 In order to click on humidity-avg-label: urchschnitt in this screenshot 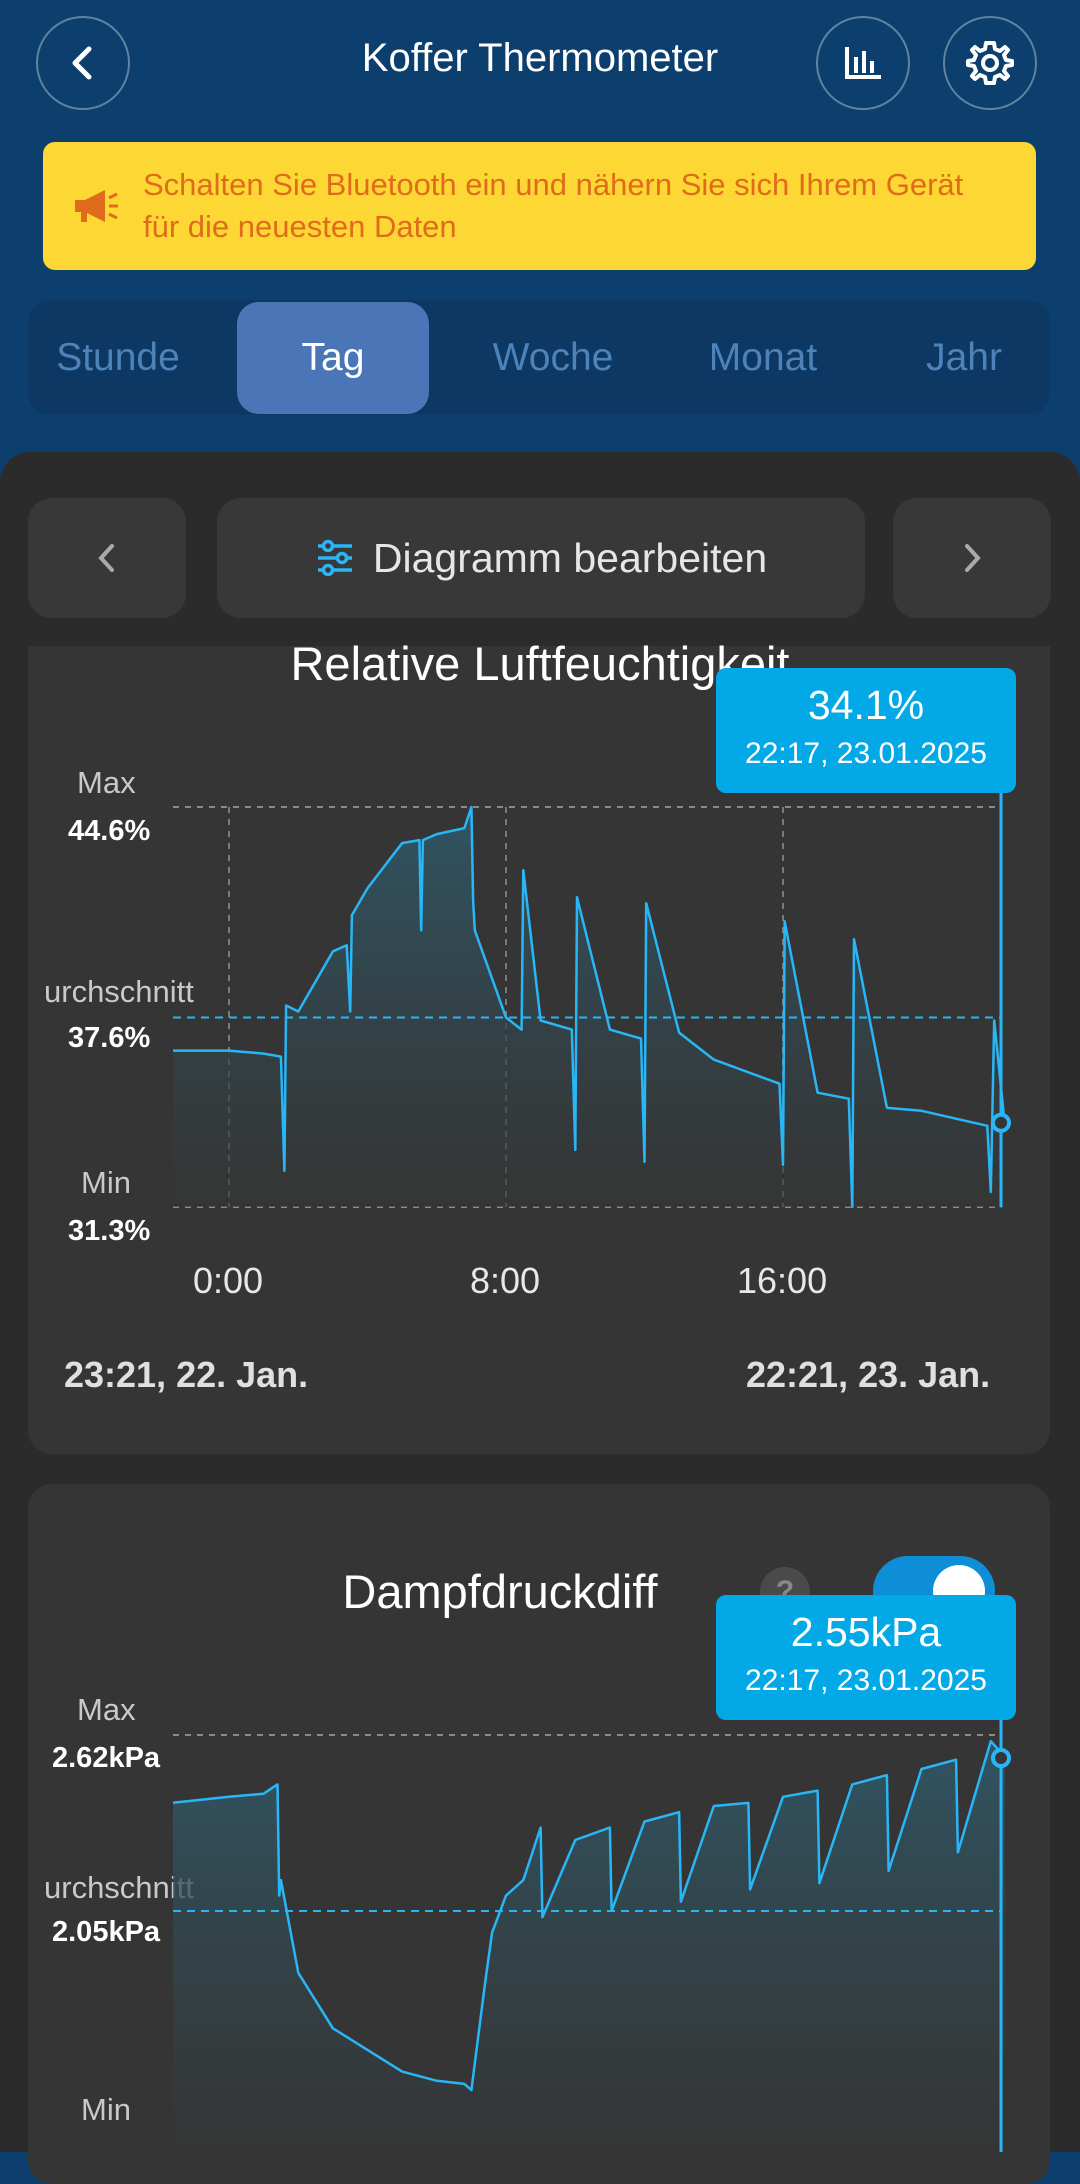, I will do `click(119, 991)`.